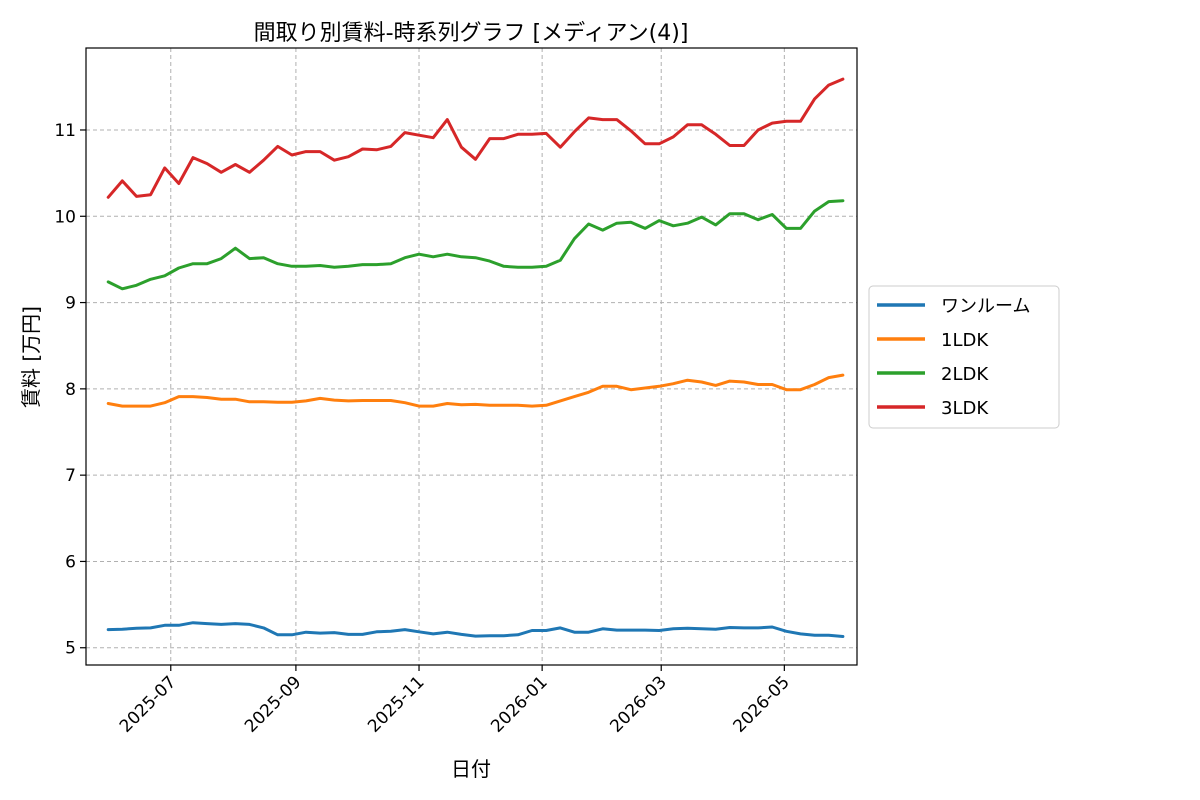  I want to click on chart-title: 間取り別賃料-時系列グラフ [メディアン(4)], so click(471, 33).